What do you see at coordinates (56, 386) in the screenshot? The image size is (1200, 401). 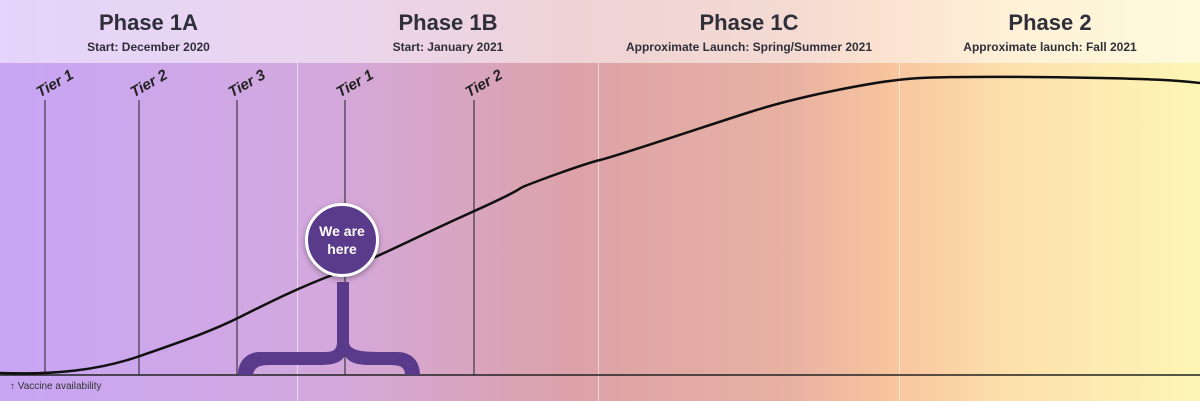 I see `axis-label: ↑ Vaccine availability` at bounding box center [56, 386].